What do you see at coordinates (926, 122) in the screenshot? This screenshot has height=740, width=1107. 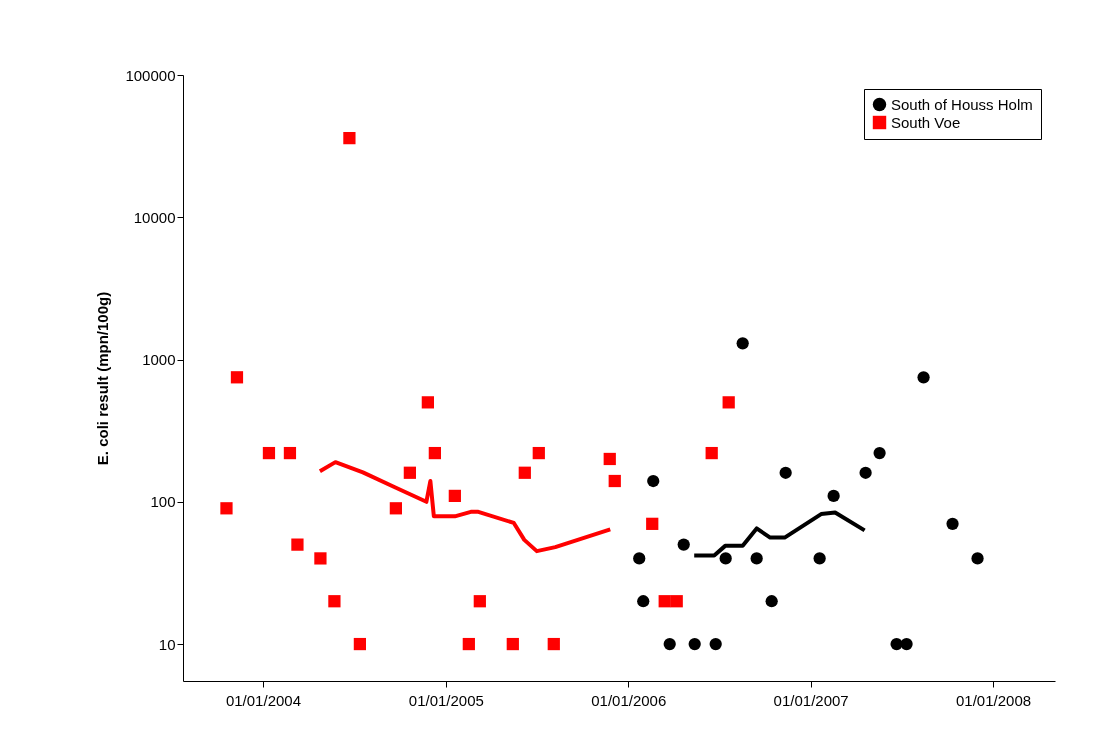 I see `legend-label: South Voe` at bounding box center [926, 122].